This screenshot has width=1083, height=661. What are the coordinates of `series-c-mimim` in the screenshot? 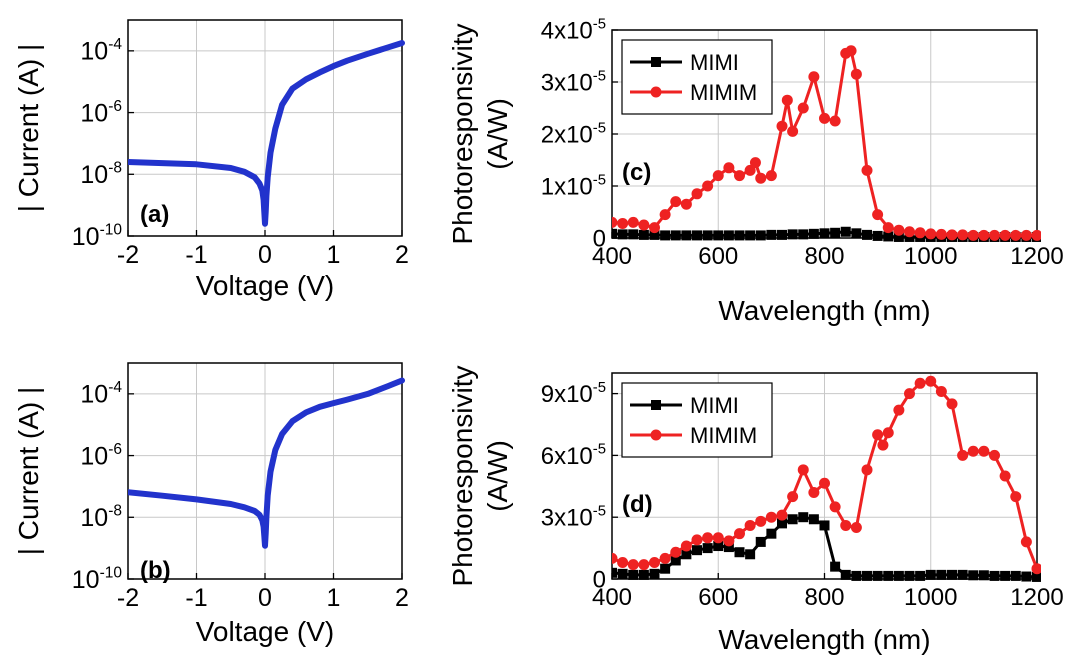 It's located at (826, 143).